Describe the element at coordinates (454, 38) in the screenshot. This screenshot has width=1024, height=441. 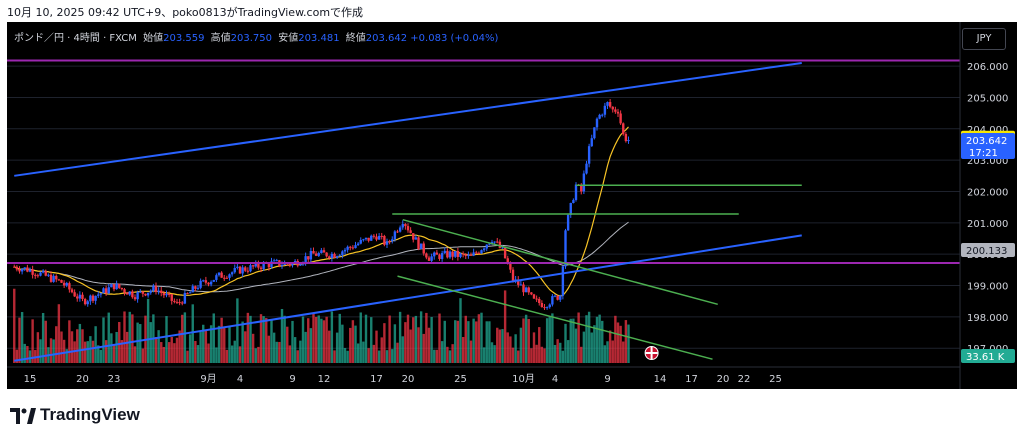
I see `change-value: +0.083 (+0.04%)` at that location.